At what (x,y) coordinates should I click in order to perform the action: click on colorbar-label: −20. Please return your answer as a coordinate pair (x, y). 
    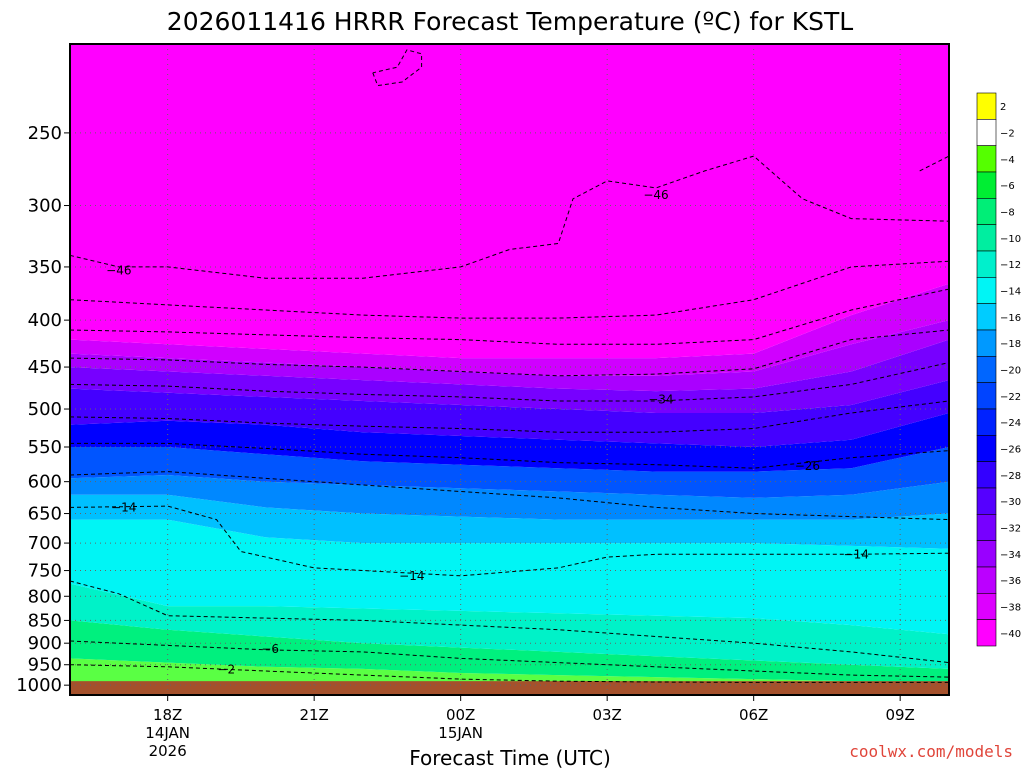
    Looking at the image, I should click on (1010, 371).